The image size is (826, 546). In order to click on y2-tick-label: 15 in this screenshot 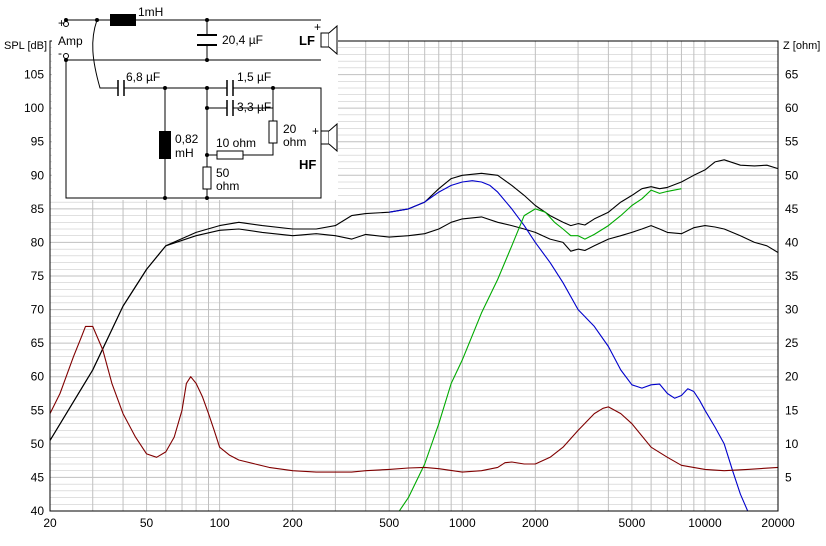, I will do `click(792, 410)`.